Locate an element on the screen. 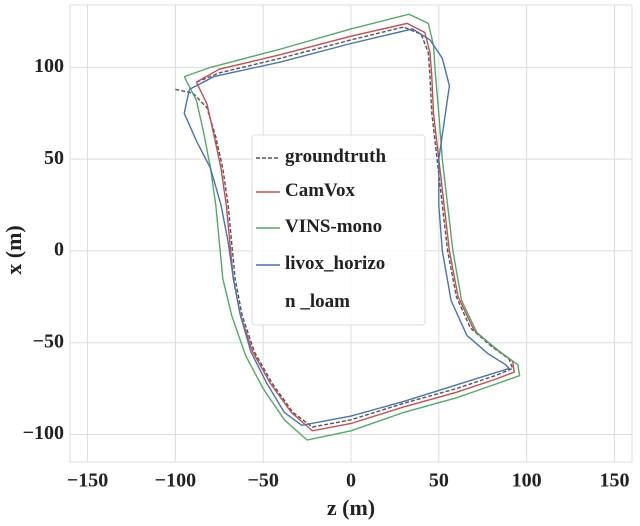 Image resolution: width=640 pixels, height=526 pixels. legend-label: VINS-mono is located at coordinates (333, 226).